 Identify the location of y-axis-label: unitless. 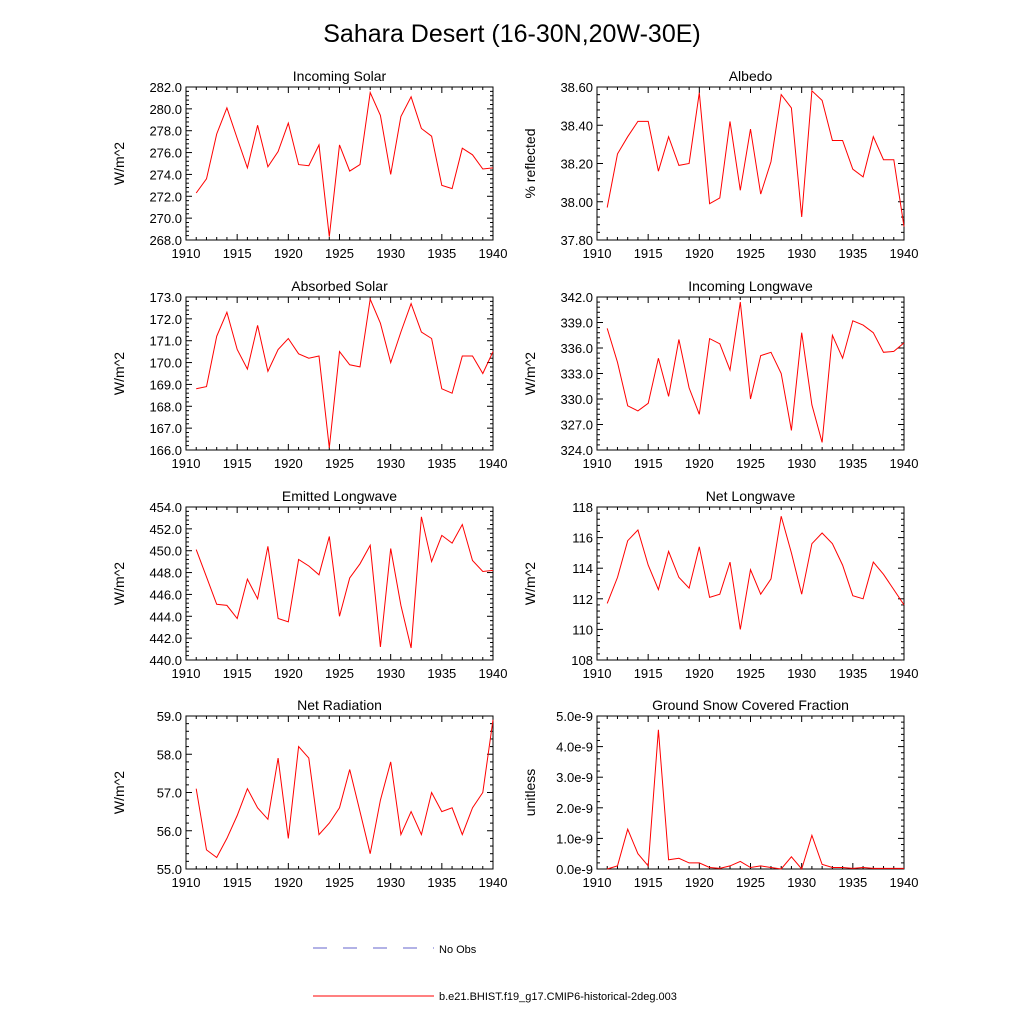
(530, 792).